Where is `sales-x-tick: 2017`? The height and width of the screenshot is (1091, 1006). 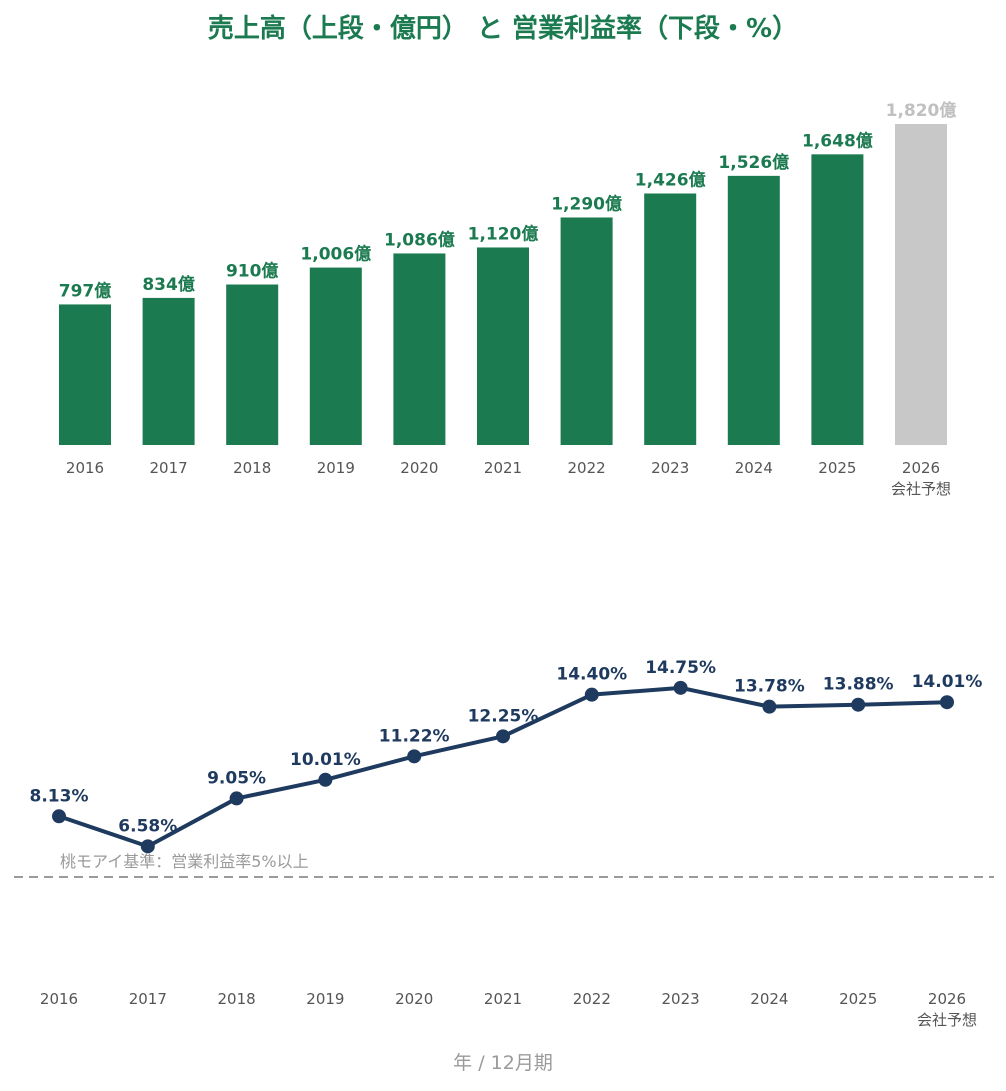
sales-x-tick: 2017 is located at coordinates (169, 468).